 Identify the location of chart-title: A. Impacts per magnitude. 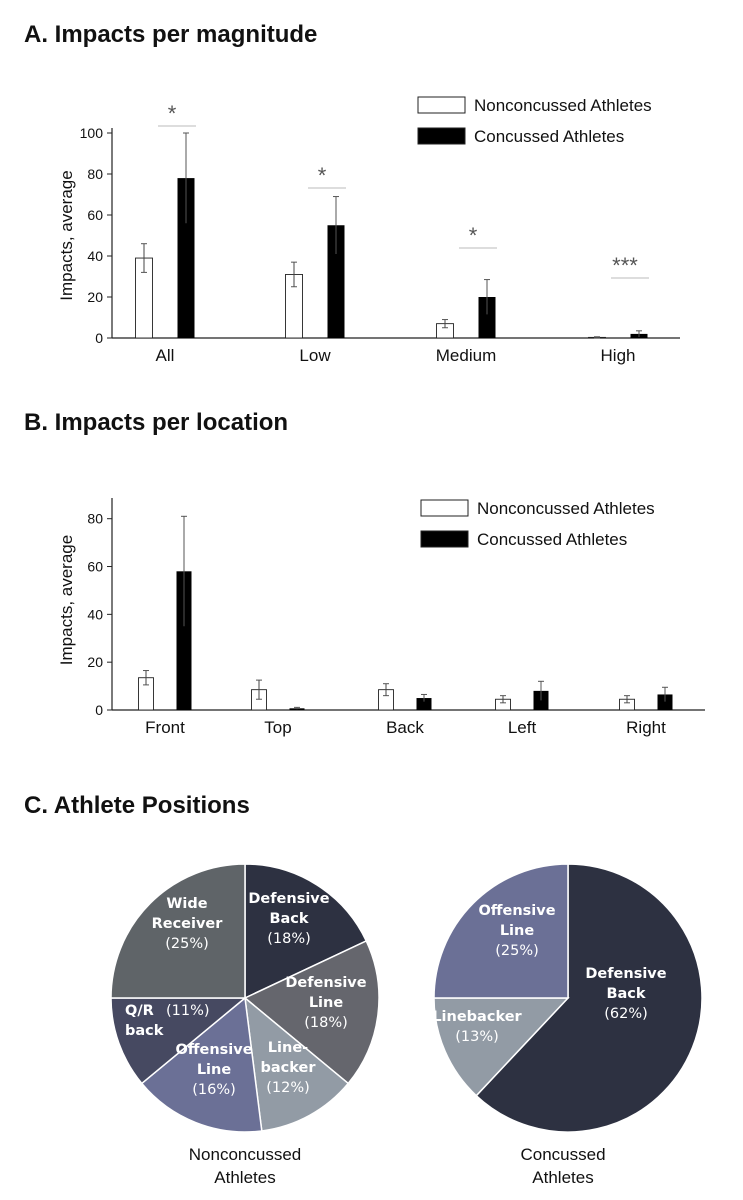
(170, 34).